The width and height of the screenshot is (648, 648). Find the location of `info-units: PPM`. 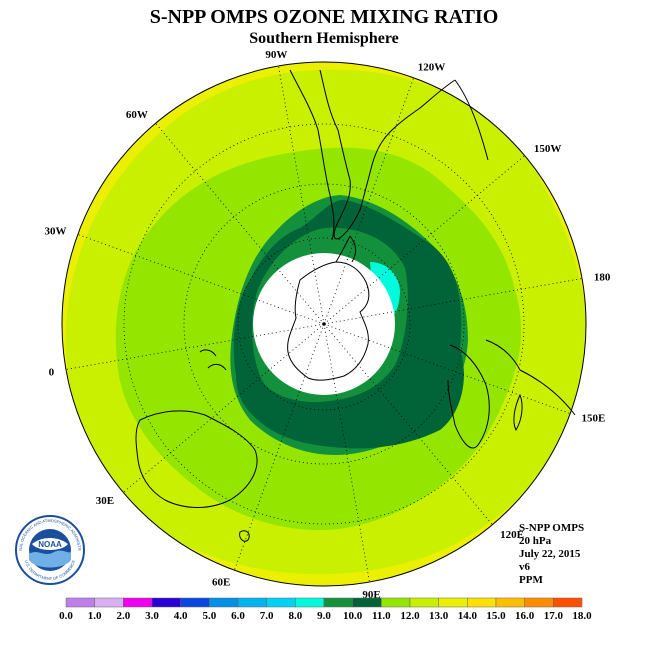

info-units: PPM is located at coordinates (531, 580).